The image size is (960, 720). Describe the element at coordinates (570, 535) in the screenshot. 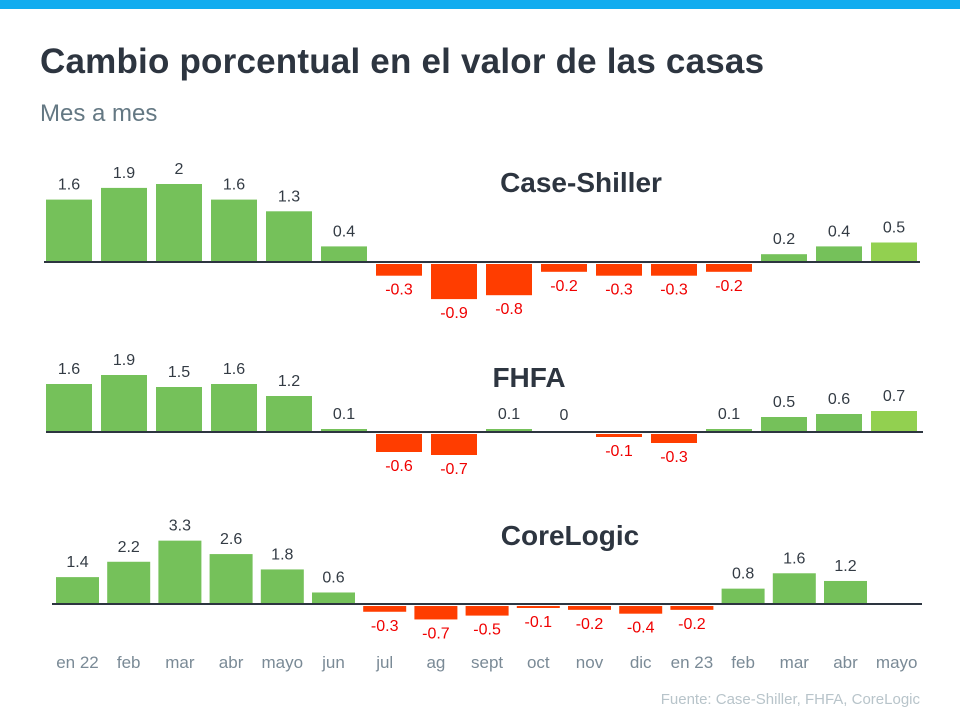

I see `panel-title-corelogic: CoreLogic` at that location.